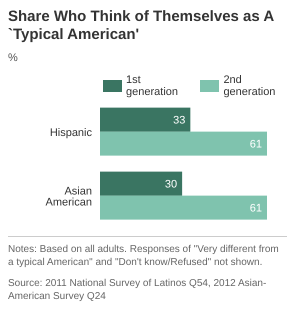 The image size is (295, 322). What do you see at coordinates (69, 196) in the screenshot?
I see `y-tick-label: Asian American` at bounding box center [69, 196].